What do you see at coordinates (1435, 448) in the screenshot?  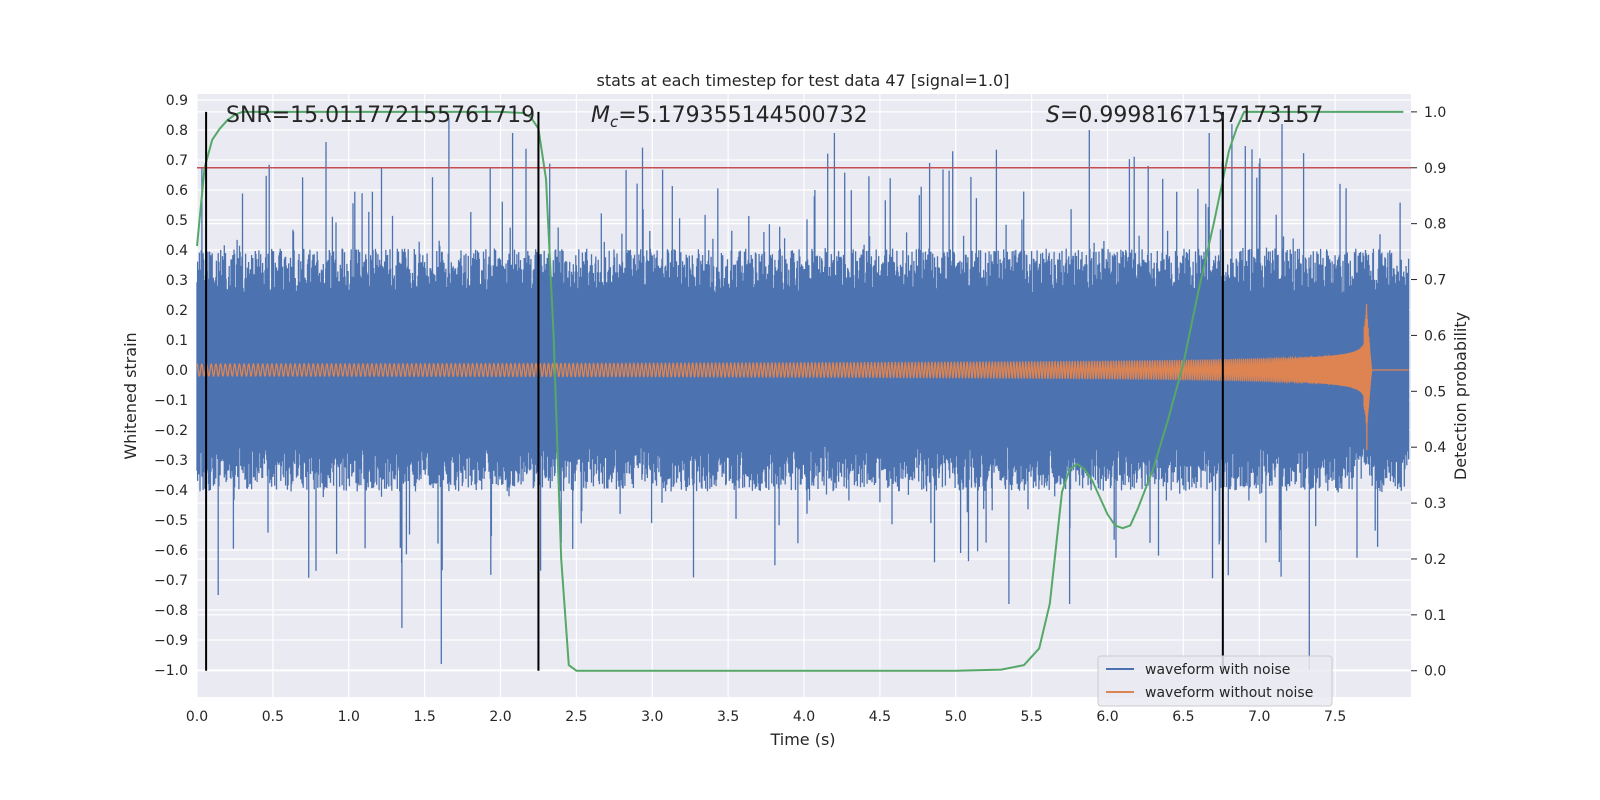 I see `y2-tick-label: 0.4` at bounding box center [1435, 448].